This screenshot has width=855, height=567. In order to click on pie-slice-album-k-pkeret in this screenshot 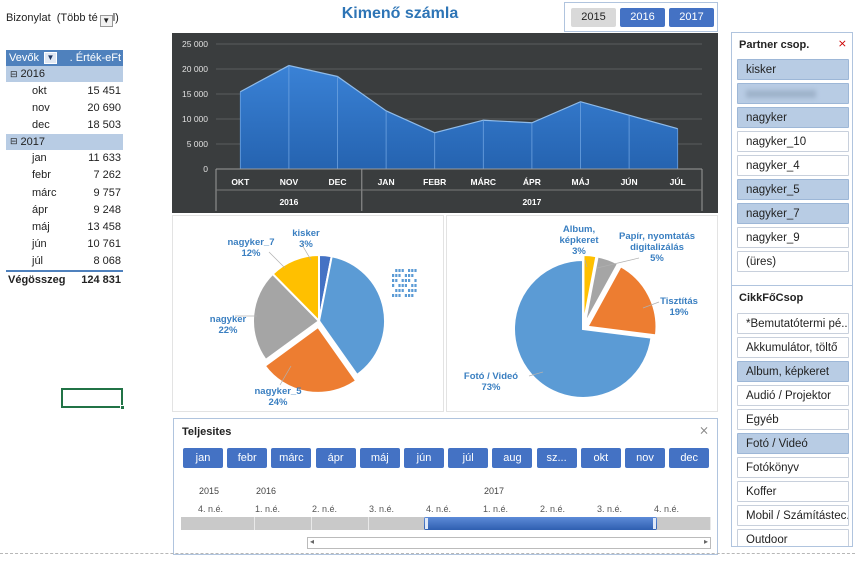, I will do `click(590, 289)`.